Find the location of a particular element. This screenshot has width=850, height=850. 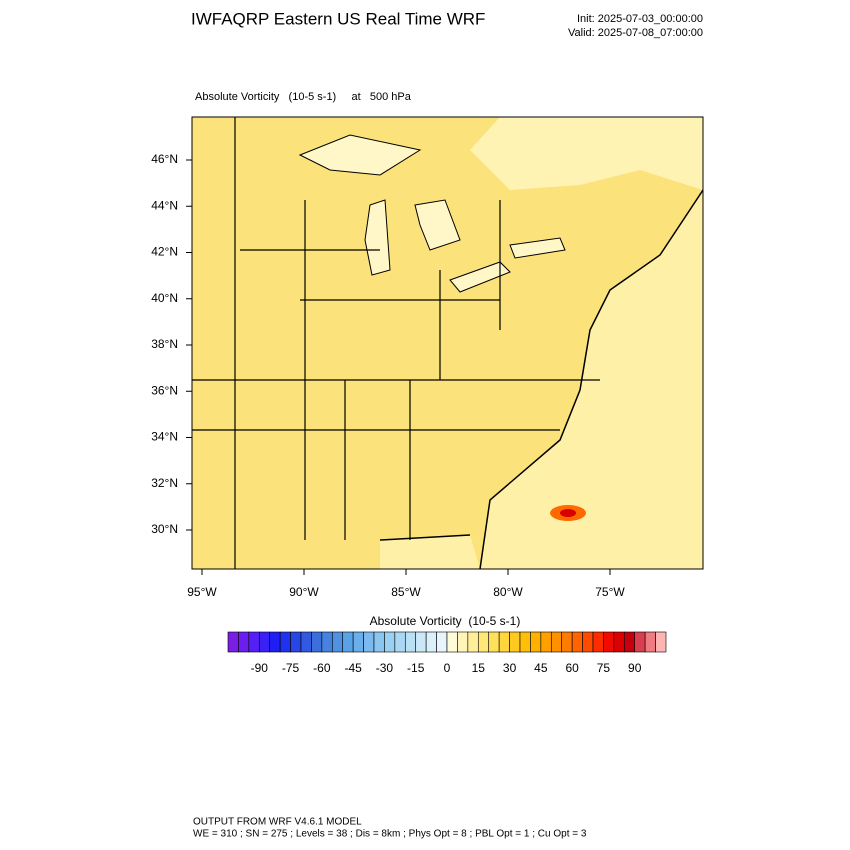

colorbar-label: -45 is located at coordinates (353, 668).